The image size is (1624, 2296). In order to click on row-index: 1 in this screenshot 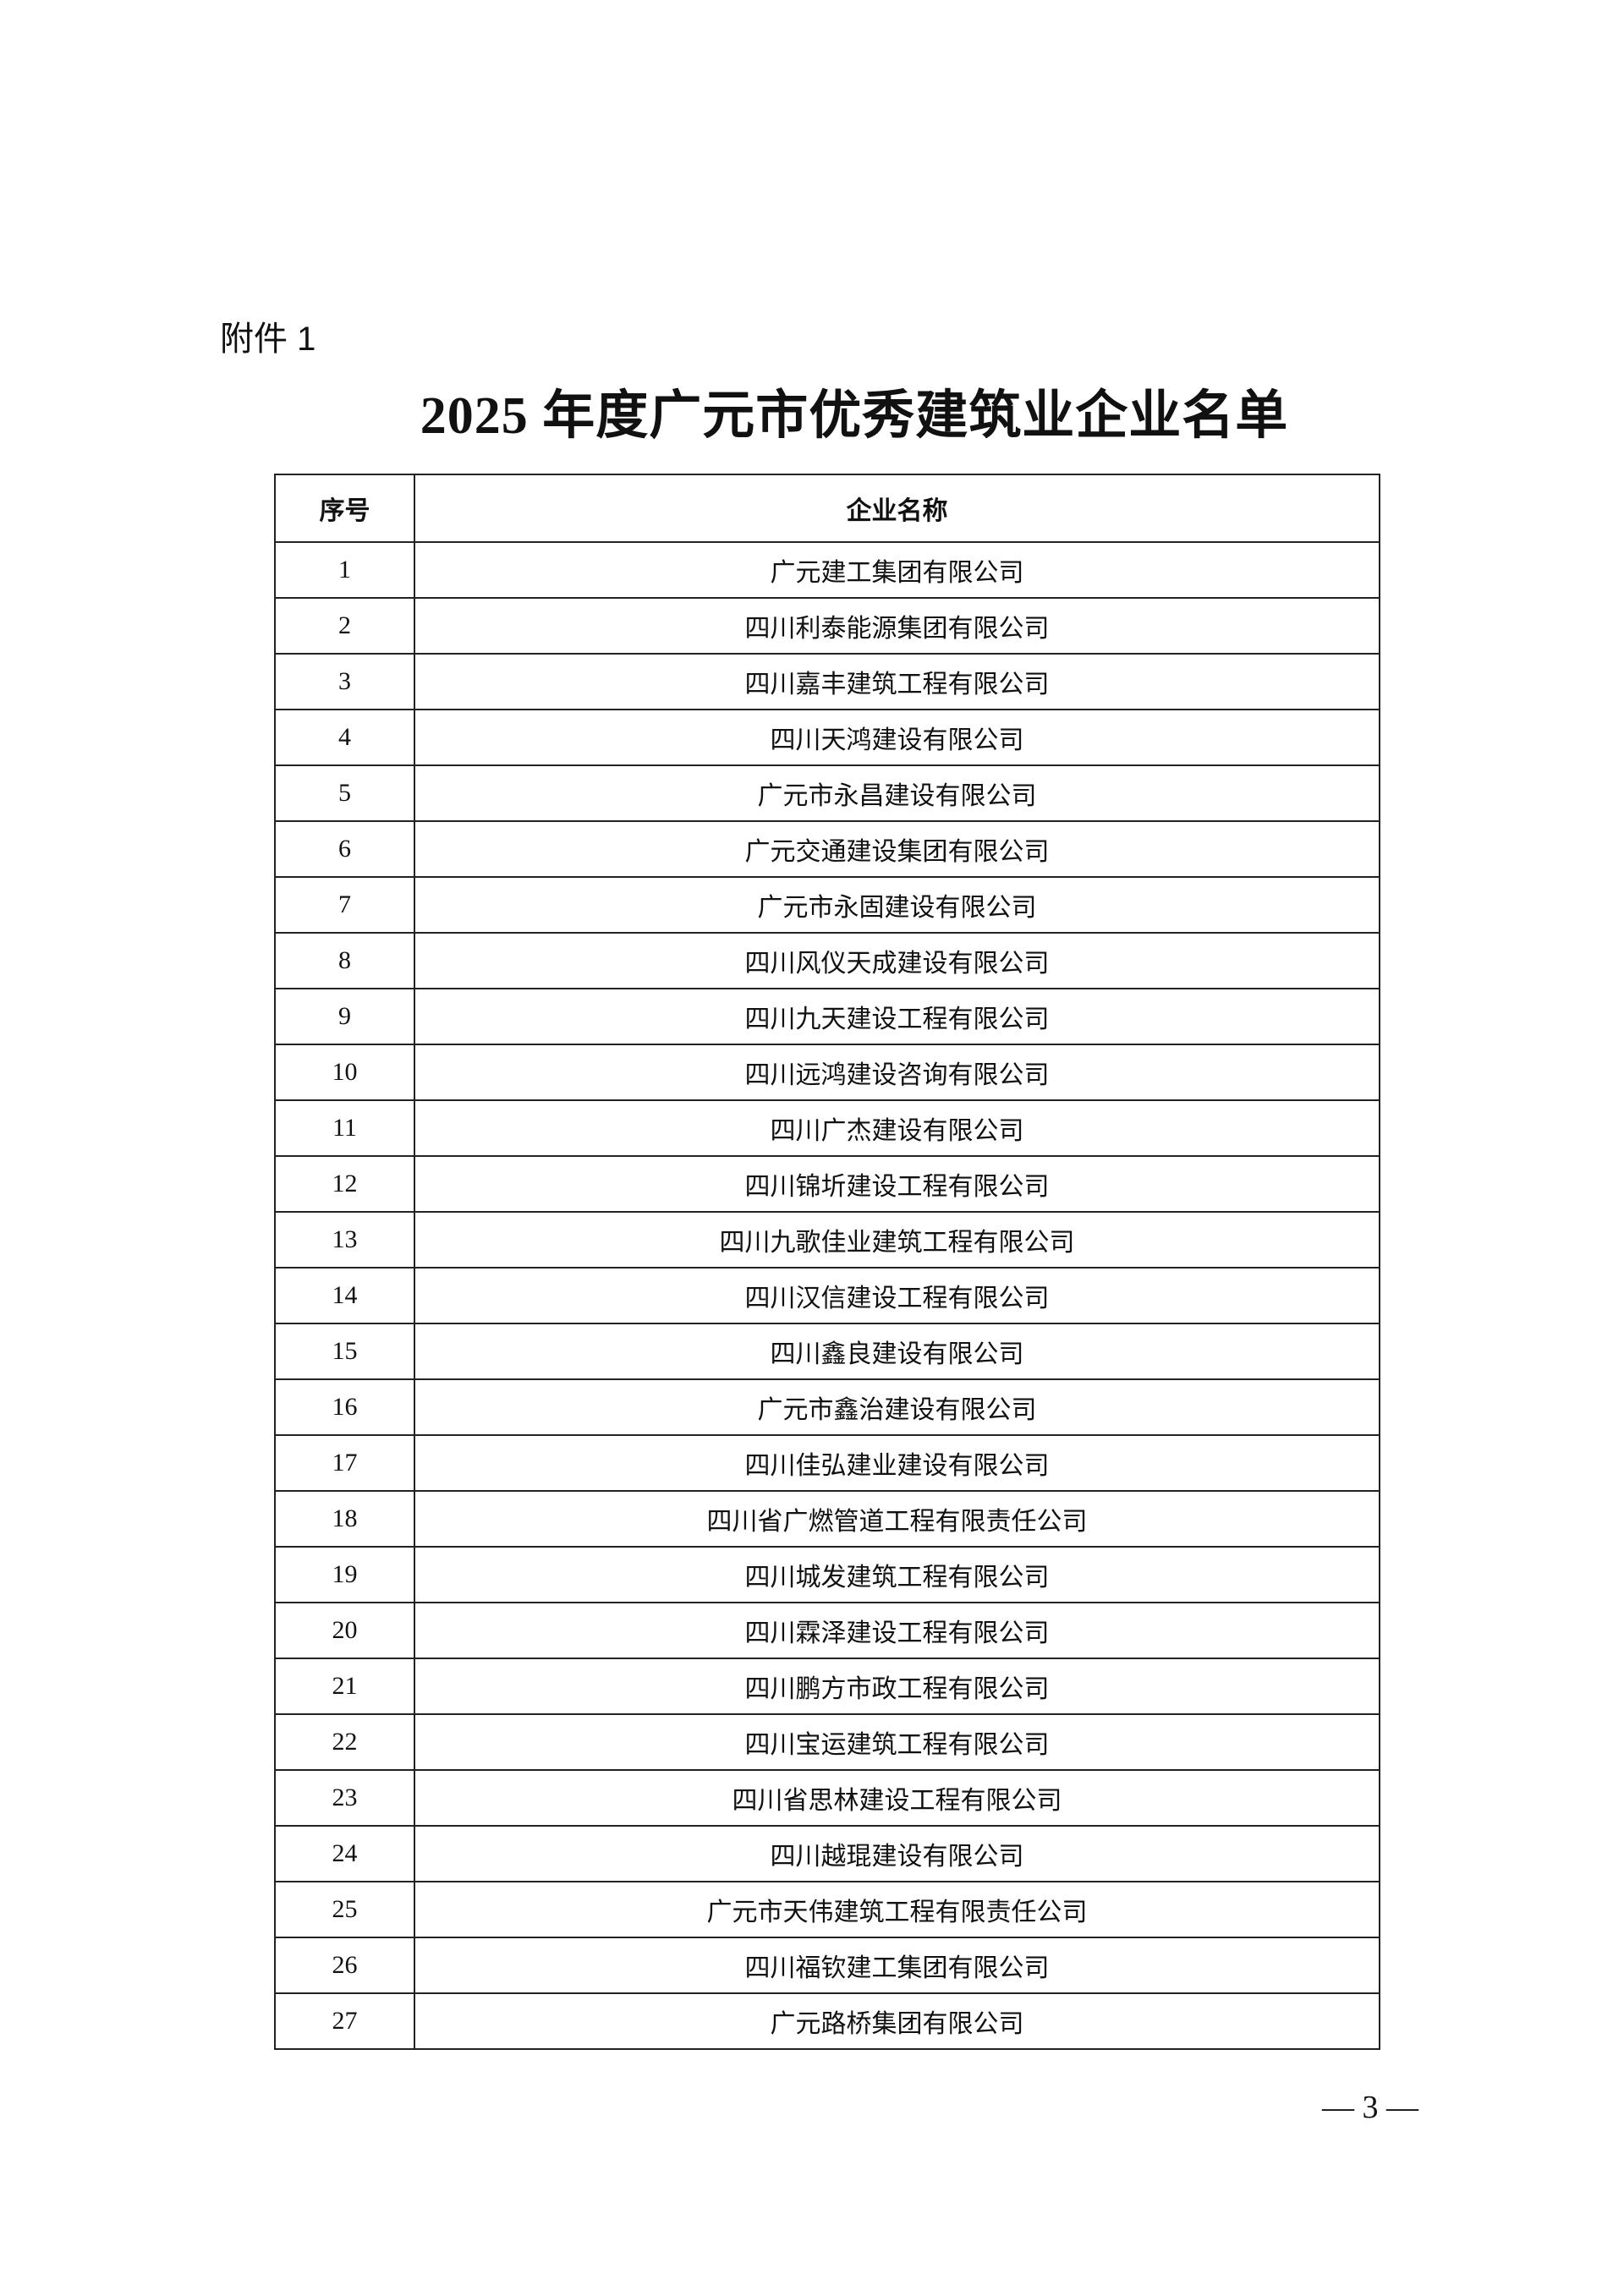, I will do `click(345, 570)`.